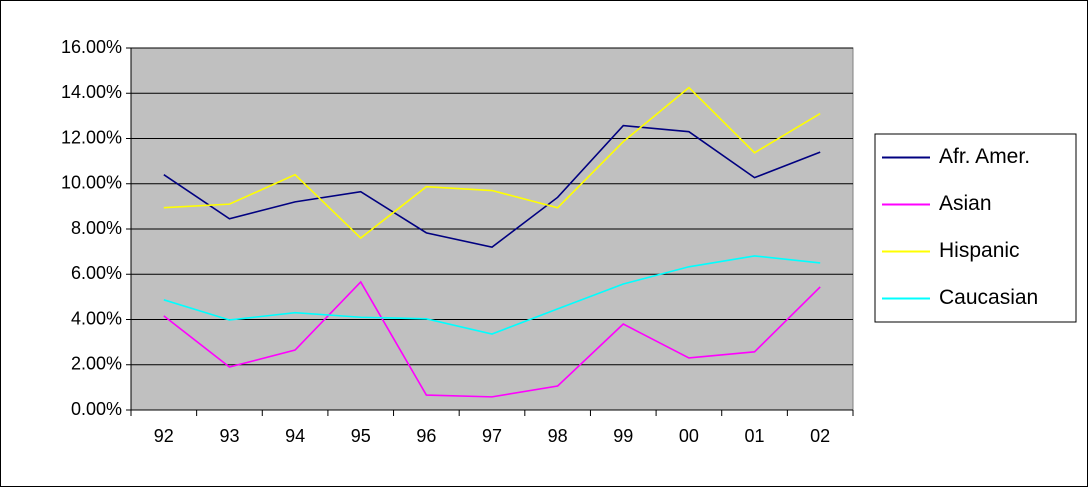 Image resolution: width=1089 pixels, height=493 pixels. Describe the element at coordinates (984, 156) in the screenshot. I see `legend-label: Afr. Amer.` at that location.